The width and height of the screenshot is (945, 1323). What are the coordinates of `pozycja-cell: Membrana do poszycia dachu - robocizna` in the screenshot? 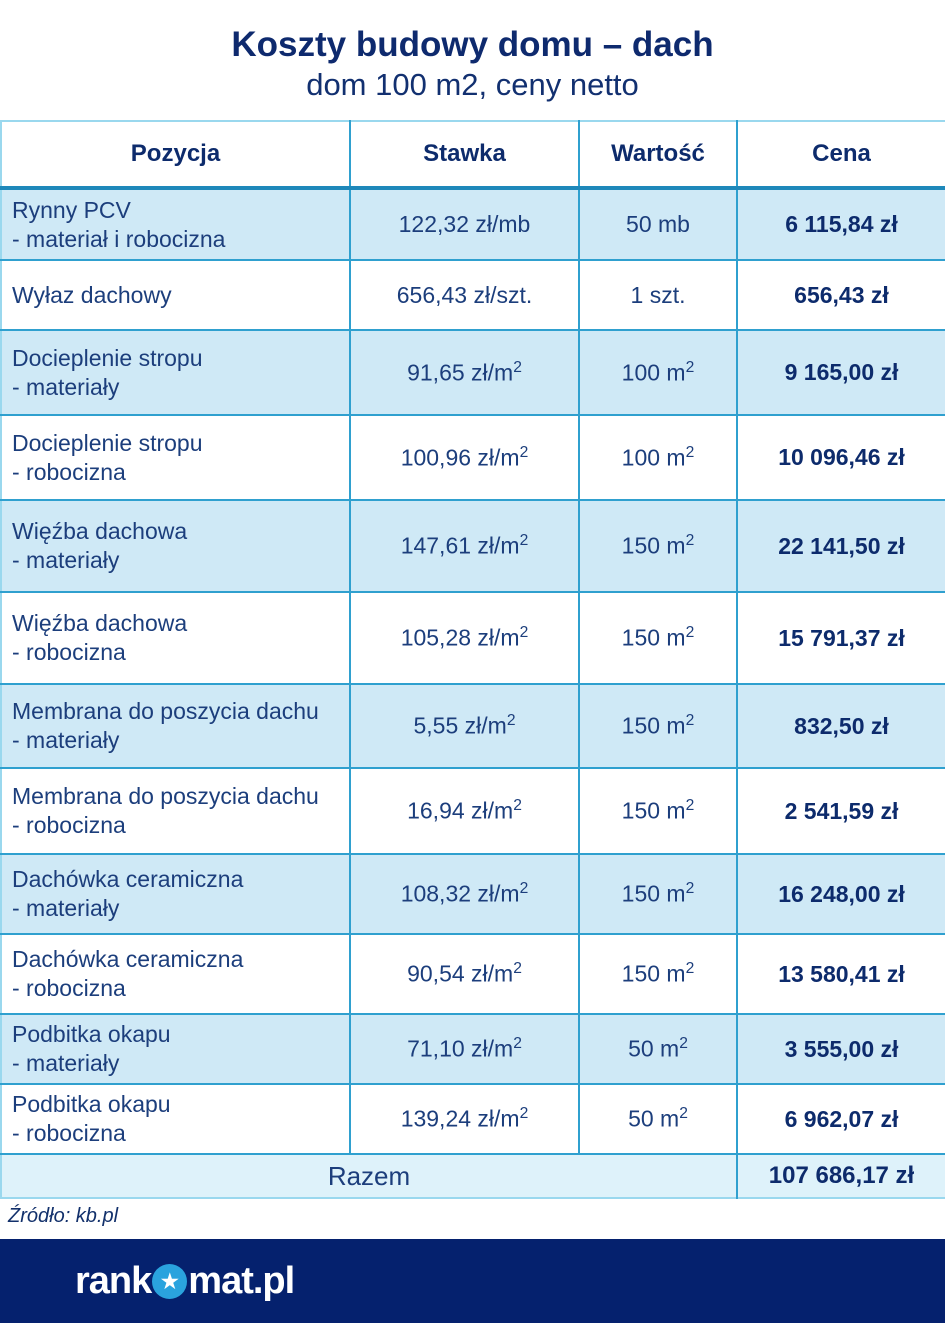 It's located at (175, 810).